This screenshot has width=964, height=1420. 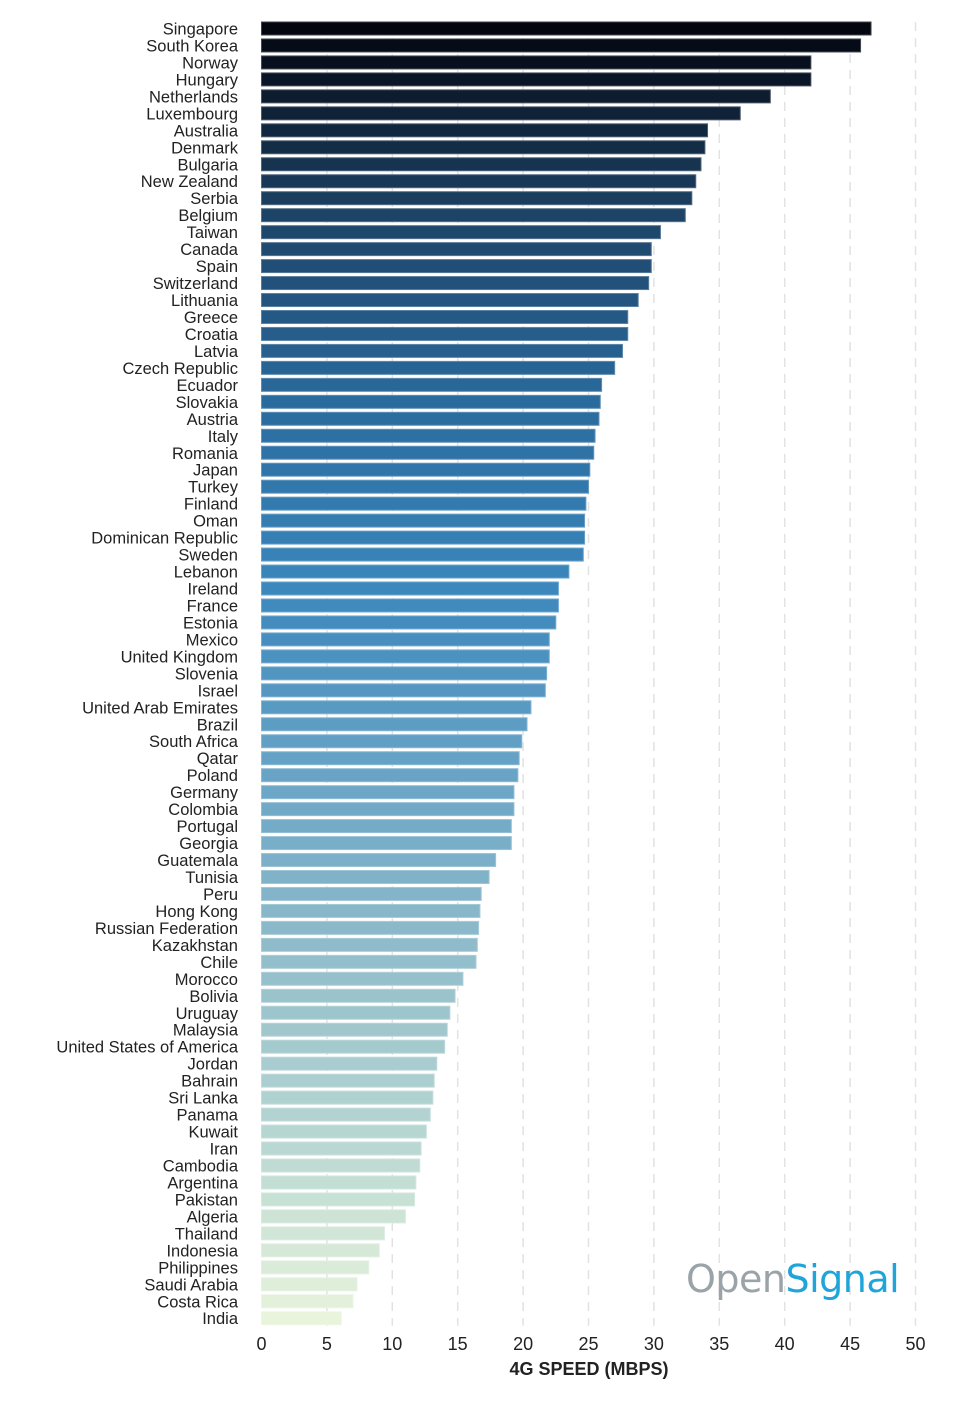 What do you see at coordinates (516, 96) in the screenshot?
I see `bar-netherlands` at bounding box center [516, 96].